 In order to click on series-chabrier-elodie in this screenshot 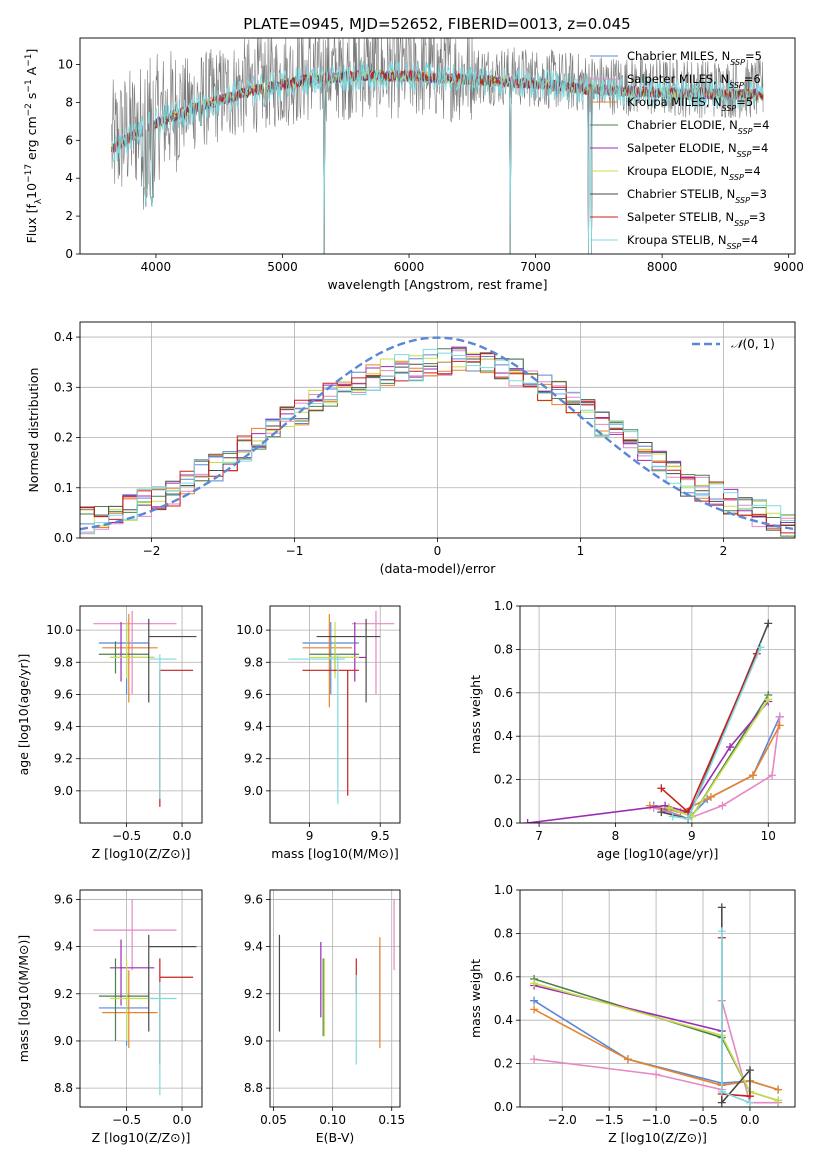, I will do `click(718, 755)`.